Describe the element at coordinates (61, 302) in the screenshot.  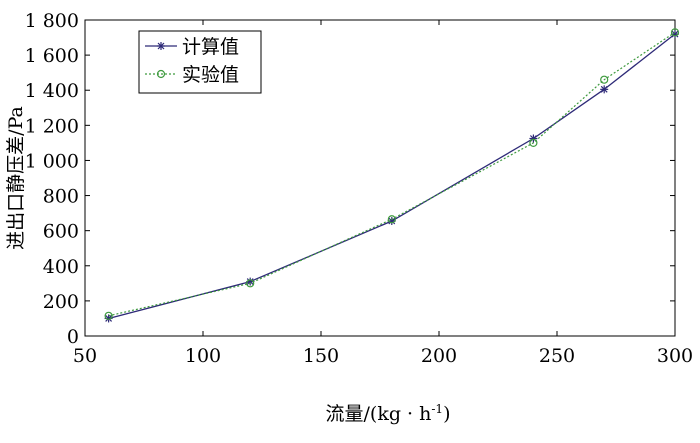
I see `y-tick-label: 200` at that location.